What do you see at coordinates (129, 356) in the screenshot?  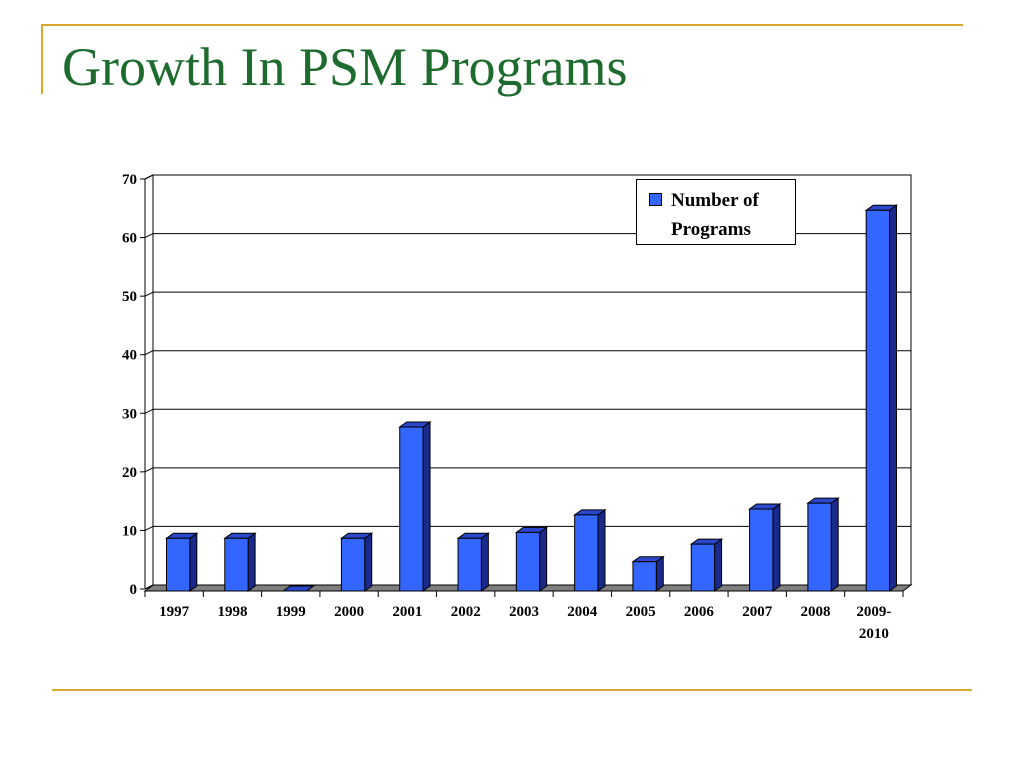 I see `y-tick-label: 40` at bounding box center [129, 356].